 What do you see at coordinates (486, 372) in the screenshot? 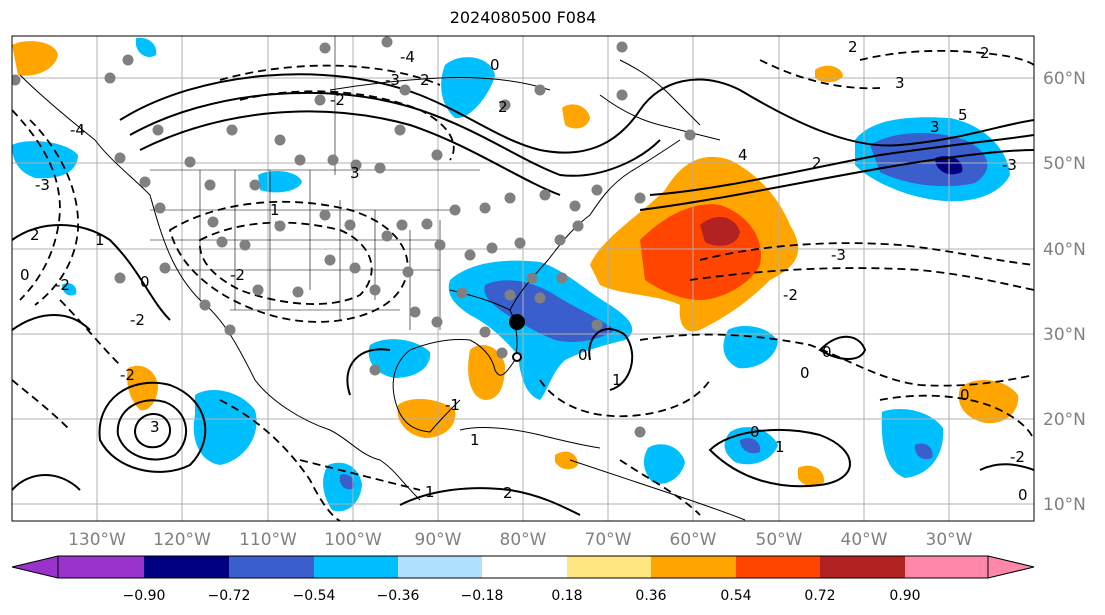
I see `warm-gulf` at bounding box center [486, 372].